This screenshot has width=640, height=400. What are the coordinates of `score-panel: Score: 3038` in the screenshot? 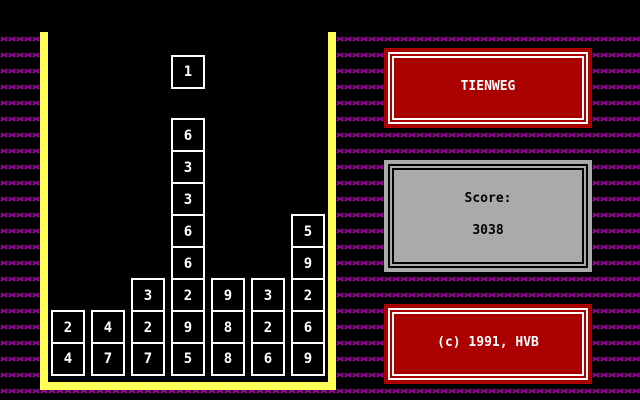 It's located at (488, 216).